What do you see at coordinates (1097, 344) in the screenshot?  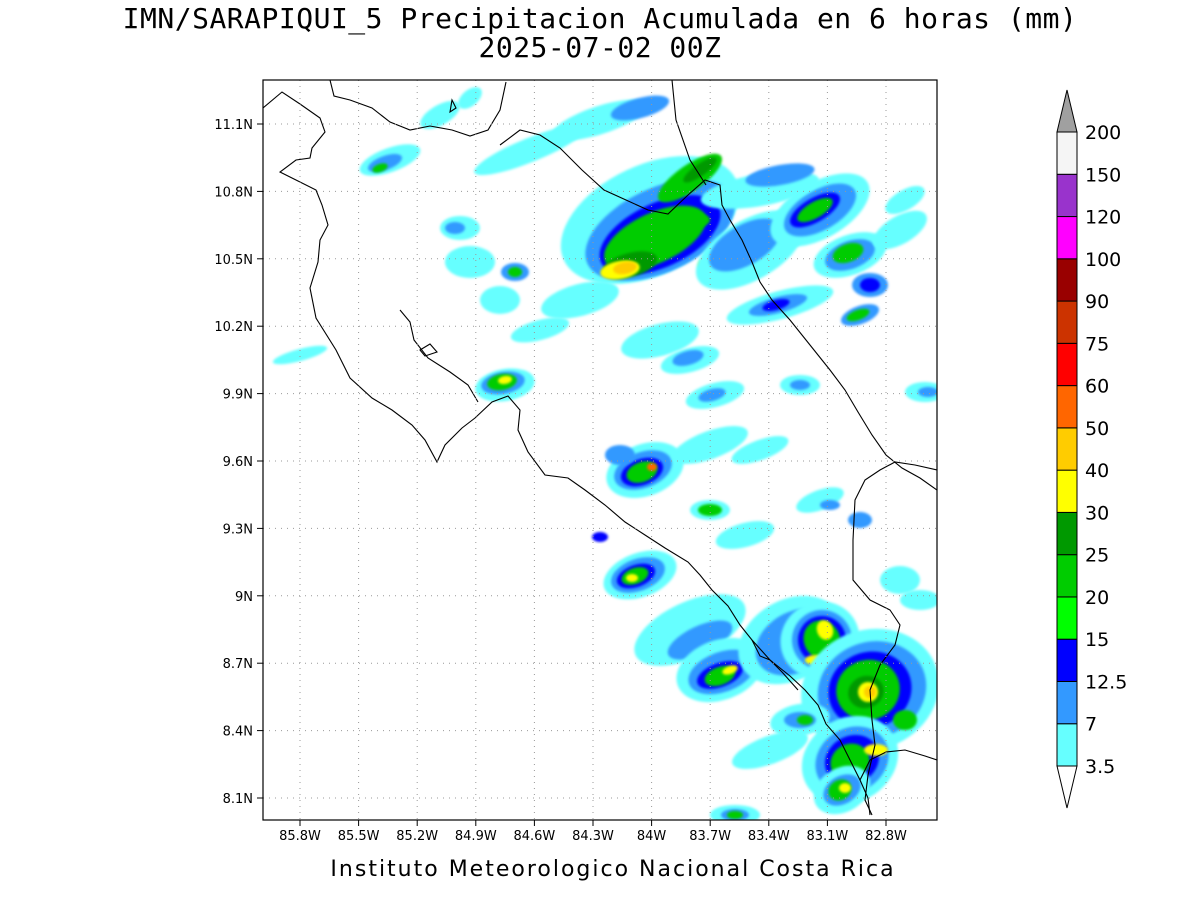 I see `colorbar-label: 75` at bounding box center [1097, 344].